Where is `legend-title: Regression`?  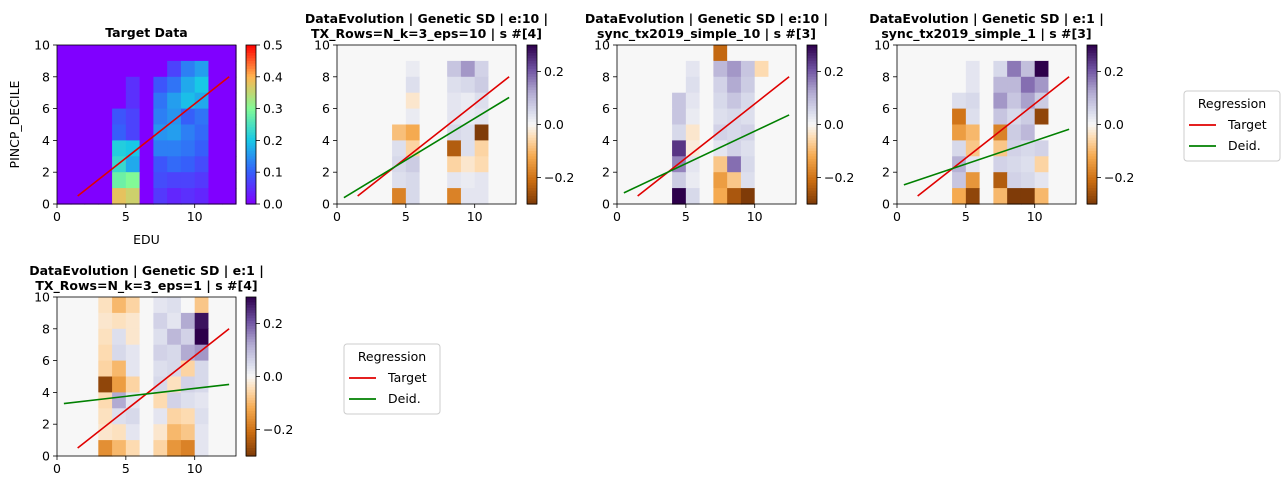
legend-title: Regression is located at coordinates (1232, 103).